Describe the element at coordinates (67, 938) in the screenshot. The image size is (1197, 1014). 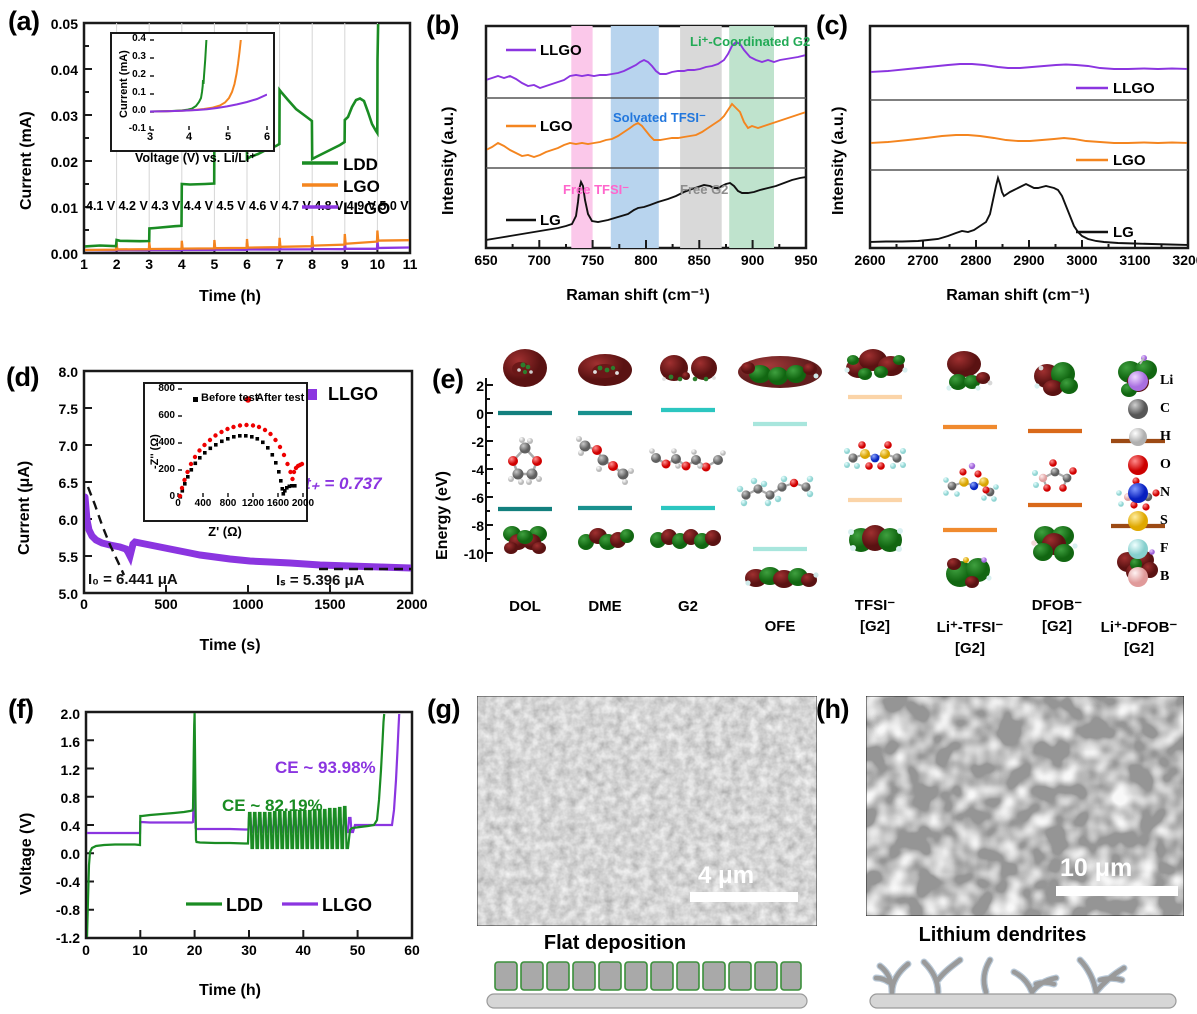
I see `panel-f-ytick-0: -1.2` at that location.